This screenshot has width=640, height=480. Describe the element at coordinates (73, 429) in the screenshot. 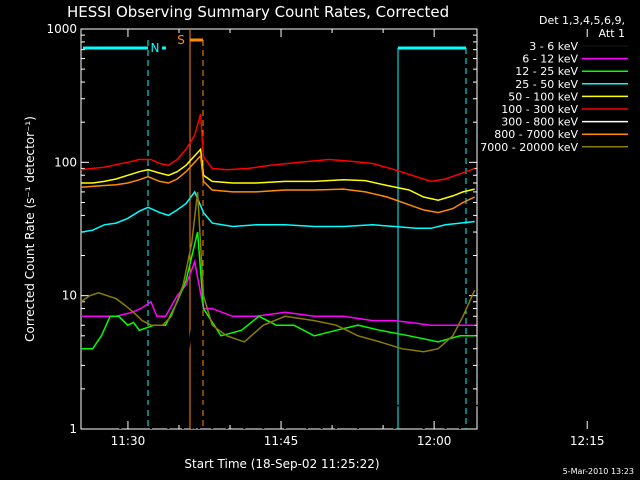

I see `y-tick-label: 1` at that location.